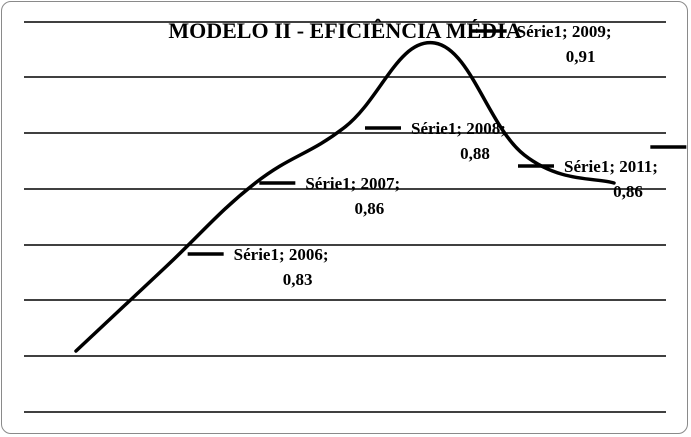  What do you see at coordinates (475, 153) in the screenshot?
I see `data-label-value: 0,88` at bounding box center [475, 153].